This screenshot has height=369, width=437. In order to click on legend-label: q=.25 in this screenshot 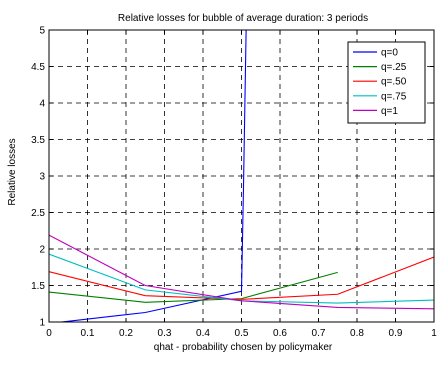, I will do `click(394, 67)`.